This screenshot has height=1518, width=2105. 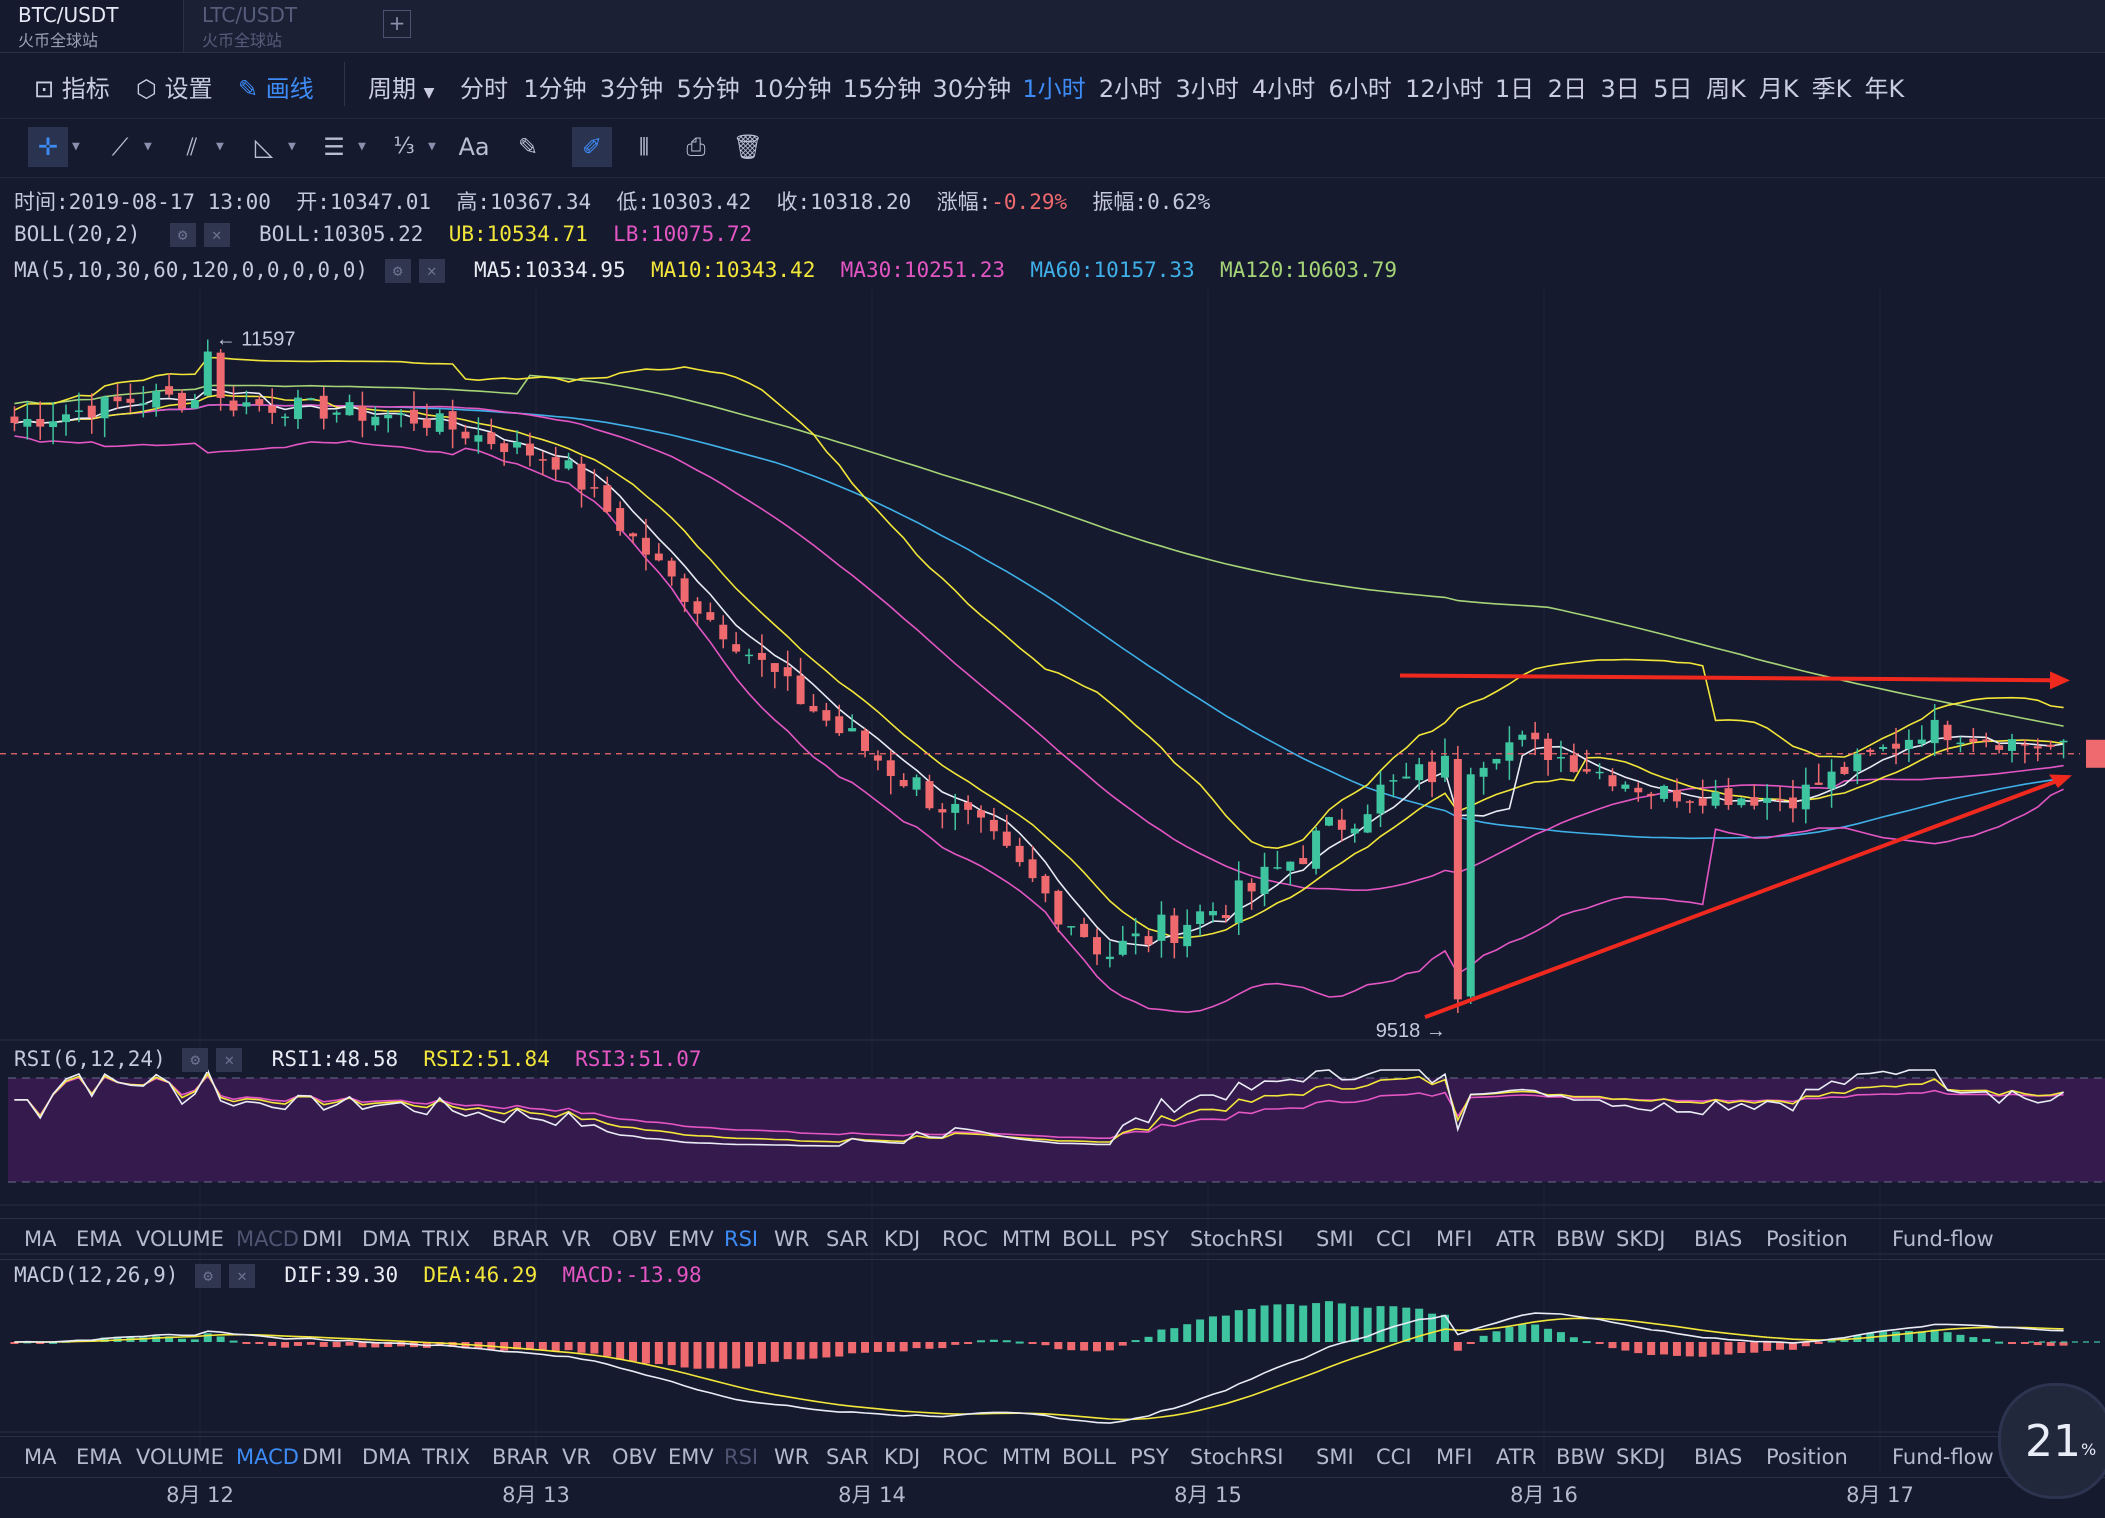 What do you see at coordinates (208, 1276) in the screenshot?
I see `macd-settings-icon: ⚙` at bounding box center [208, 1276].